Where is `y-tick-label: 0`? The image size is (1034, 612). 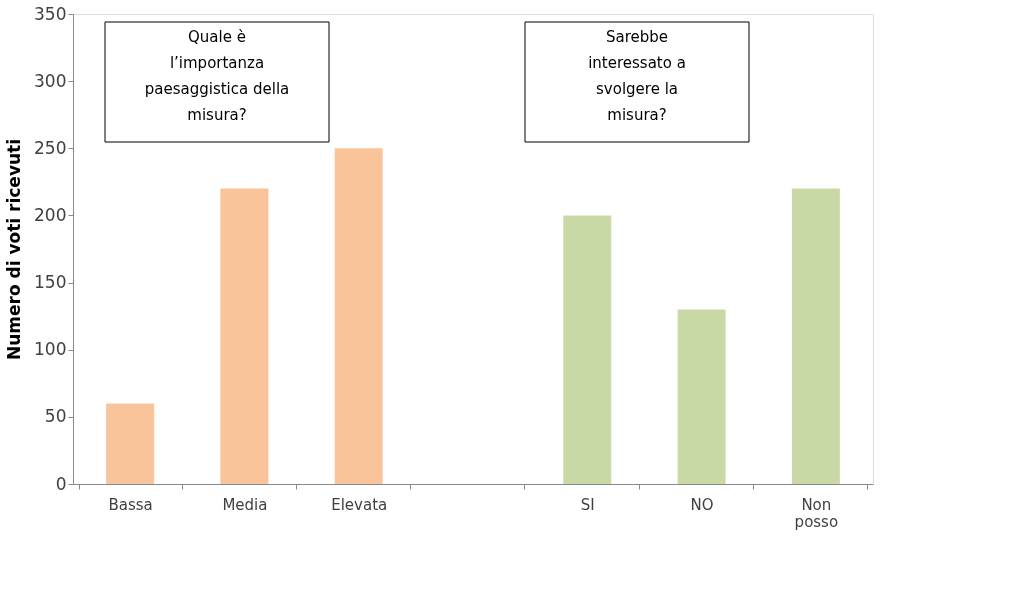 y-tick-label: 0 is located at coordinates (61, 483).